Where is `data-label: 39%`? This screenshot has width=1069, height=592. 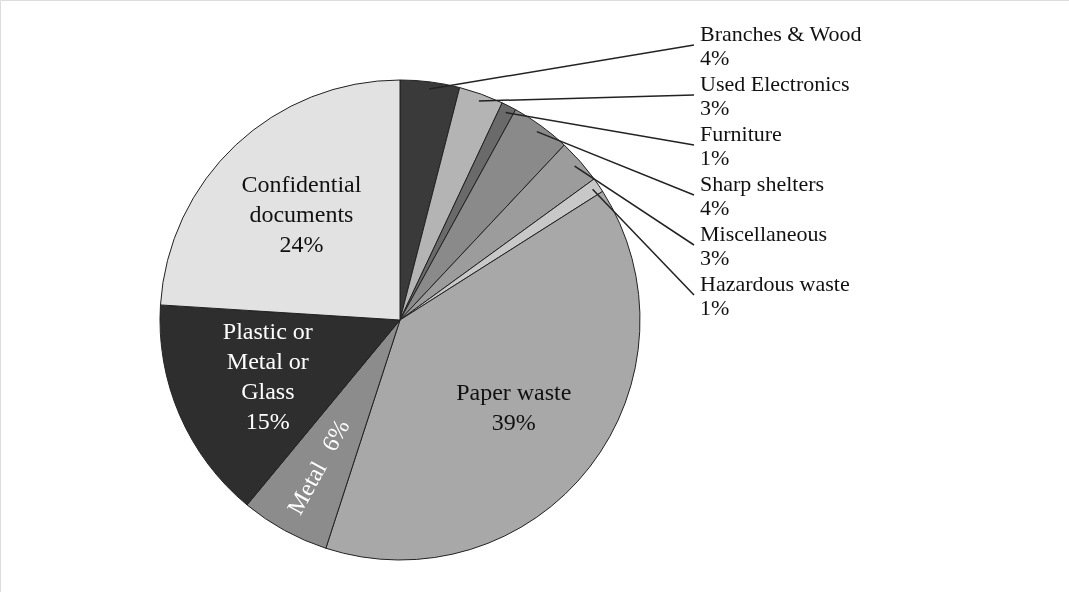 data-label: 39% is located at coordinates (513, 422).